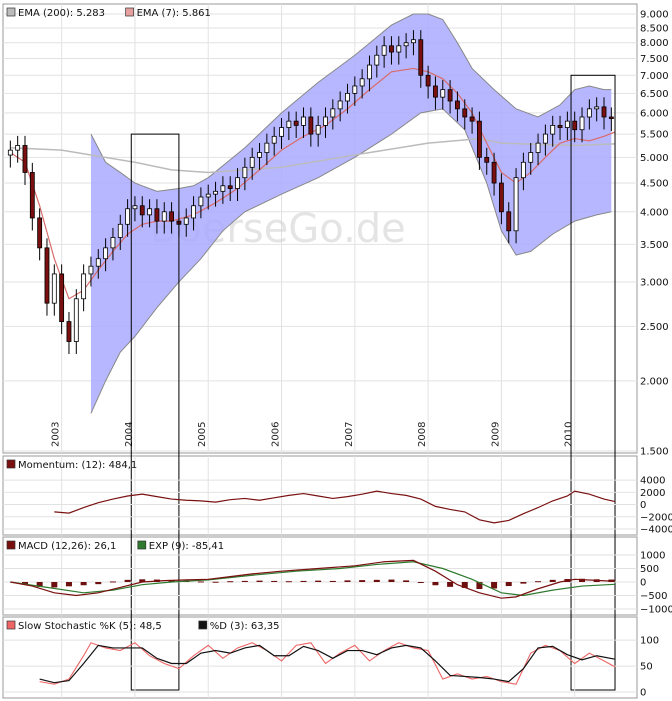 This screenshot has width=672, height=701. Describe the element at coordinates (67, 546) in the screenshot. I see `macd-legend-label: MACD (12,26): 26,1` at that location.